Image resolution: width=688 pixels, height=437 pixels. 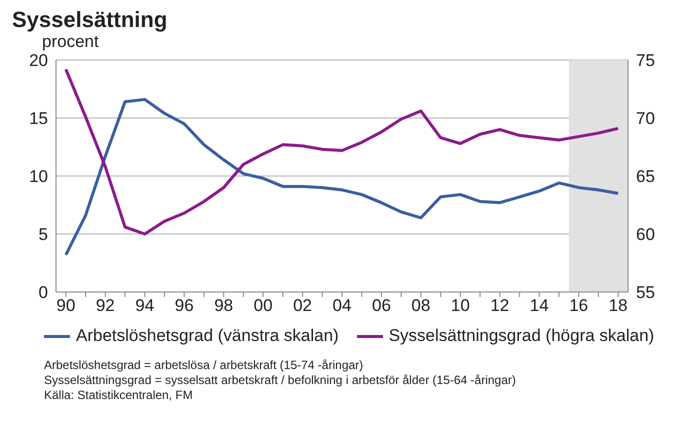 I want to click on y2-tick-label: 75, so click(x=645, y=60).